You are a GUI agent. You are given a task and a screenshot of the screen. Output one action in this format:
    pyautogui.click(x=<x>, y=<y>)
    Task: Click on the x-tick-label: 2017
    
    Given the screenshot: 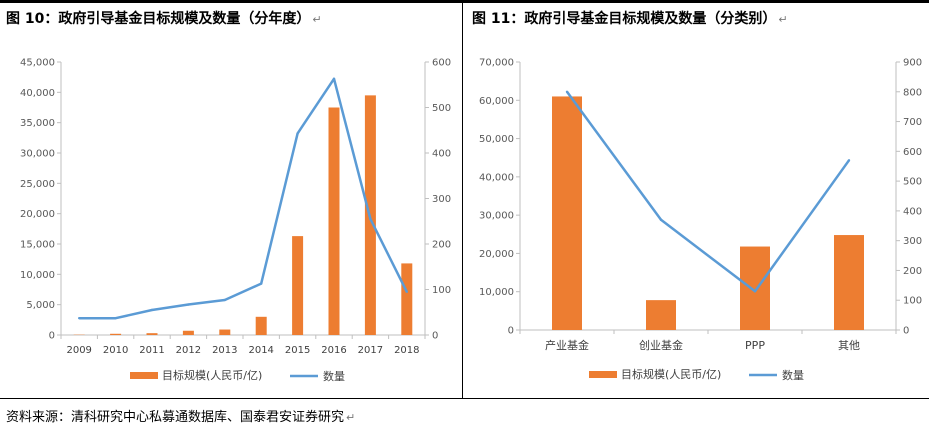 What is the action you would take?
    pyautogui.click(x=370, y=350)
    